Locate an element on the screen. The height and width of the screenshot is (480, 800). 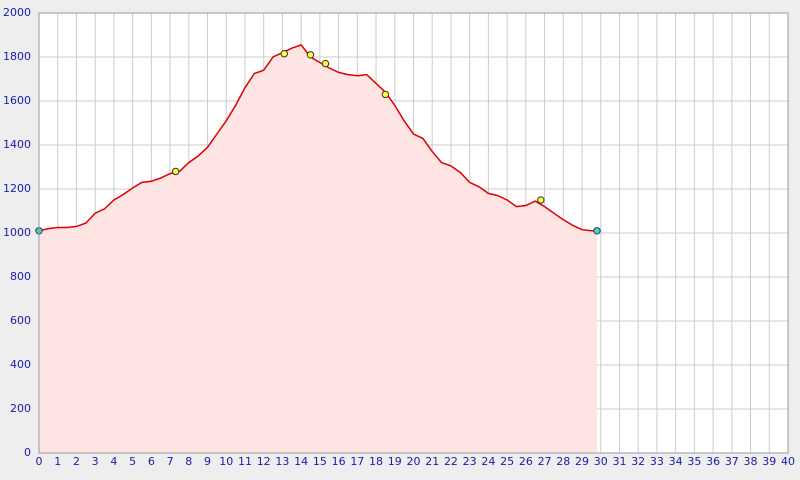
x-tick-label: 11 is located at coordinates (245, 461).